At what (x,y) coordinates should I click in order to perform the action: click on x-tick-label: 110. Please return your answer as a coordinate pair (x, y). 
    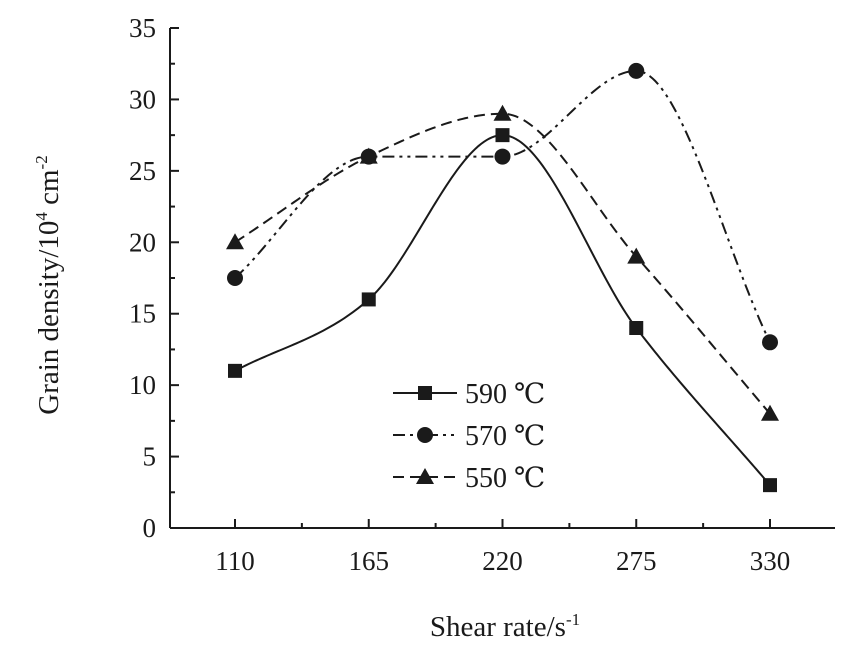
    Looking at the image, I should click on (235, 561).